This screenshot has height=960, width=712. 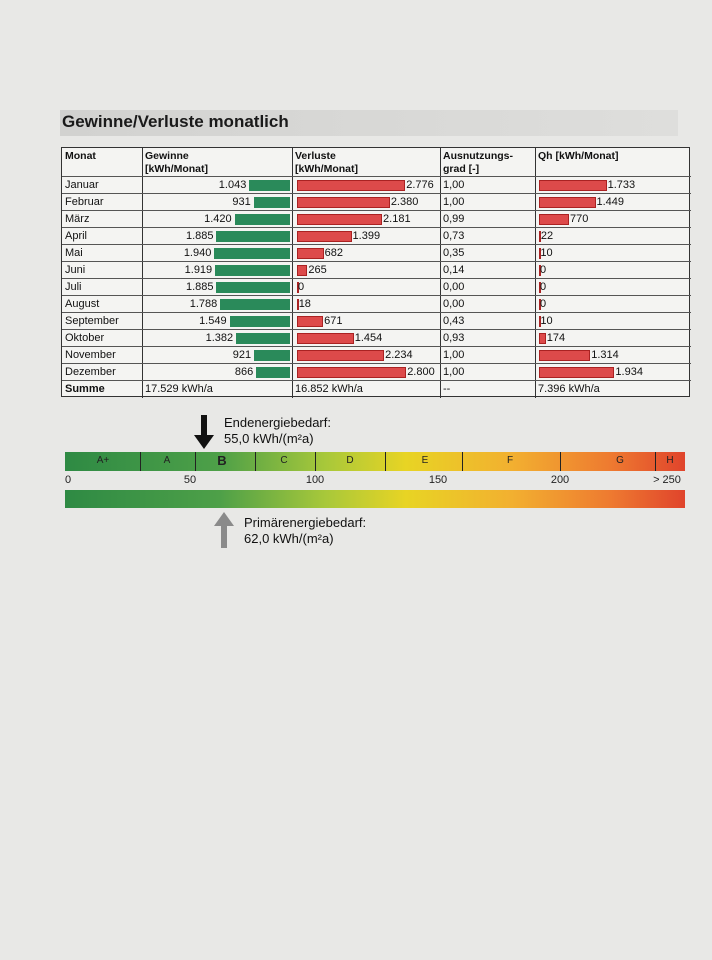 I want to click on scale-tick: 100, so click(x=315, y=480).